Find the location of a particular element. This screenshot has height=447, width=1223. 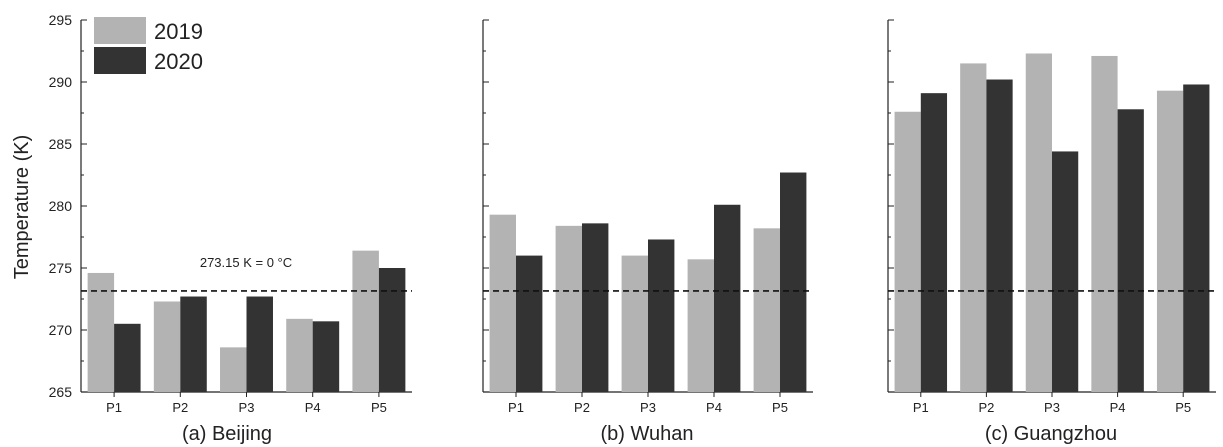

bar-wuhan-2019-p5 is located at coordinates (767, 310).